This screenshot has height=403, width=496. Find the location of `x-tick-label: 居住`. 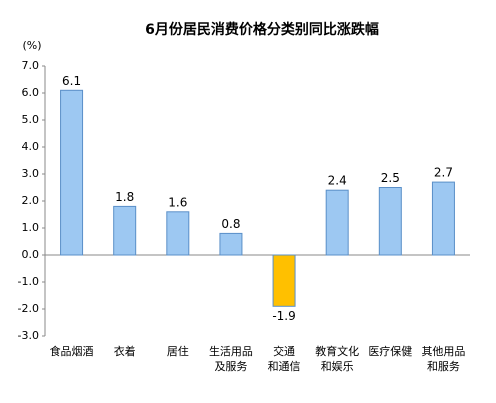

x-tick-label: 居住 is located at coordinates (177, 351).